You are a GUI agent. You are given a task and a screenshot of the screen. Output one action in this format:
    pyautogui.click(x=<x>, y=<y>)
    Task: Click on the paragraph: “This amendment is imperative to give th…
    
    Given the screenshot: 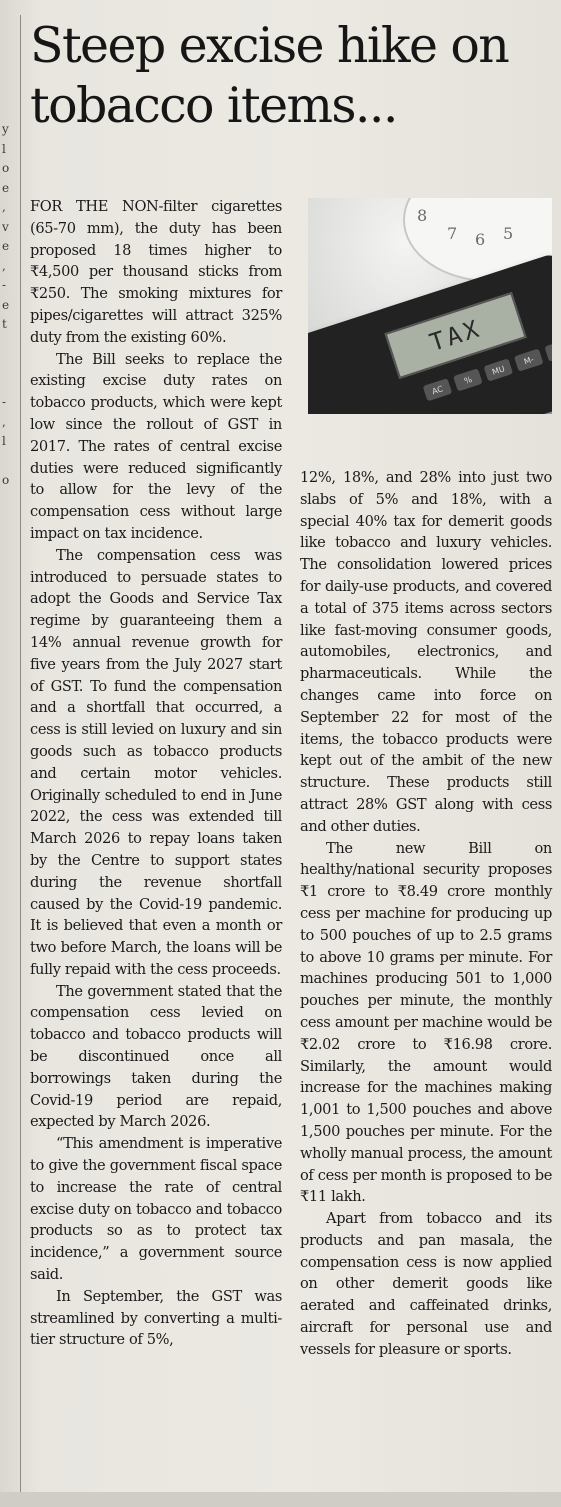 What is the action you would take?
    pyautogui.click(x=156, y=1209)
    